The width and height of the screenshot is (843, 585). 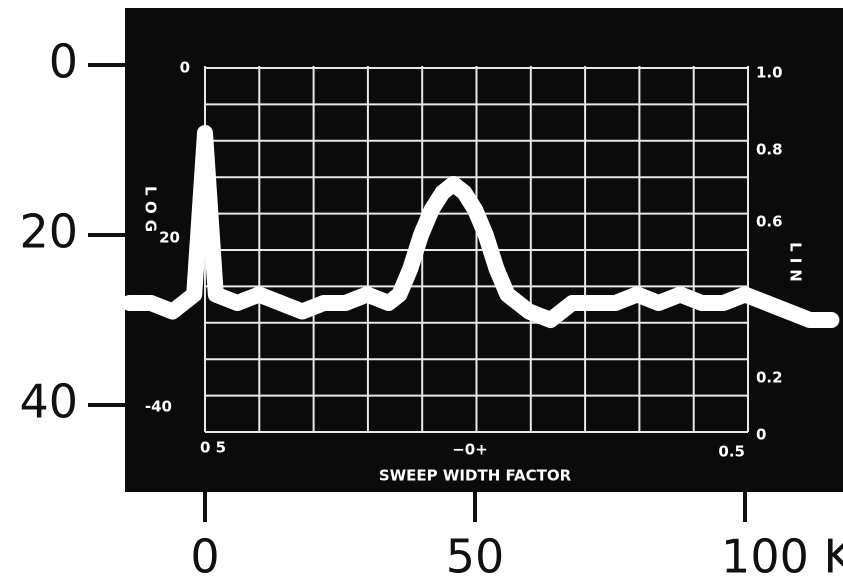 I want to click on lin-scale-label: 0.6, so click(x=769, y=222).